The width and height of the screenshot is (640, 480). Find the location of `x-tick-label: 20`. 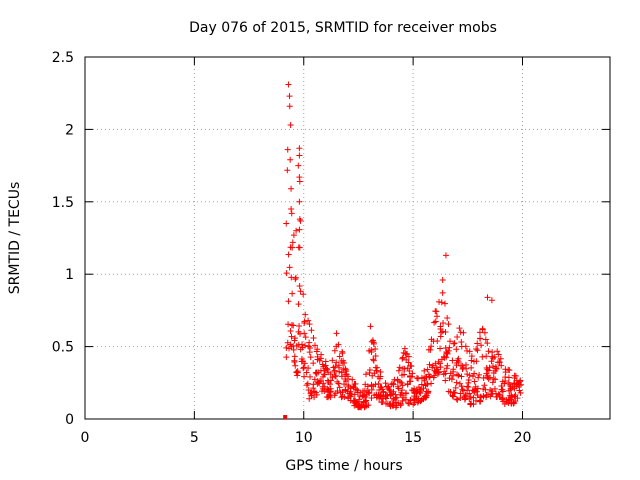

x-tick-label: 20 is located at coordinates (523, 438).